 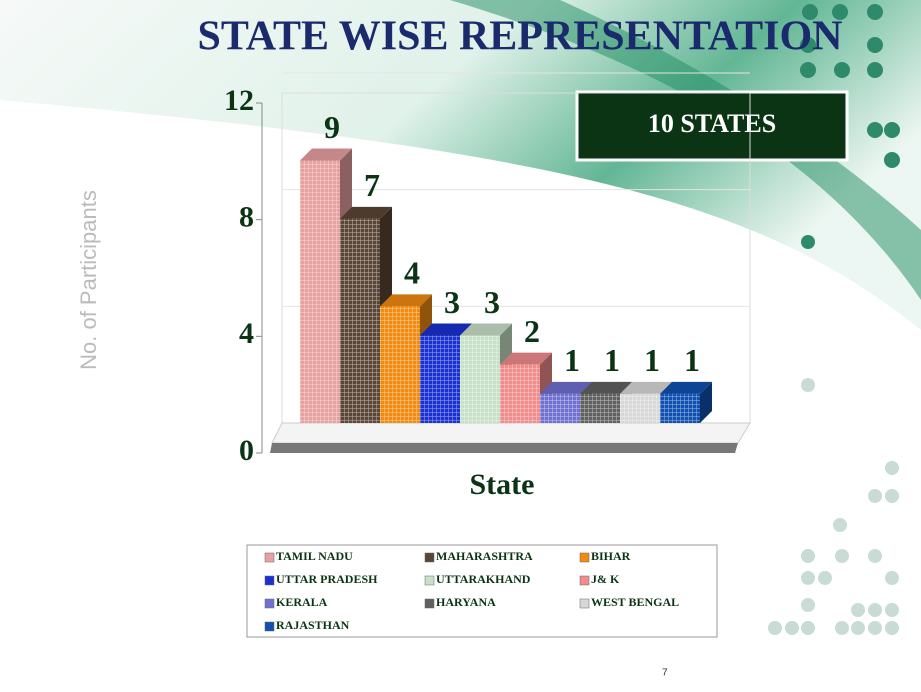 What do you see at coordinates (239, 100) in the screenshot?
I see `y-tick-label: 12` at bounding box center [239, 100].